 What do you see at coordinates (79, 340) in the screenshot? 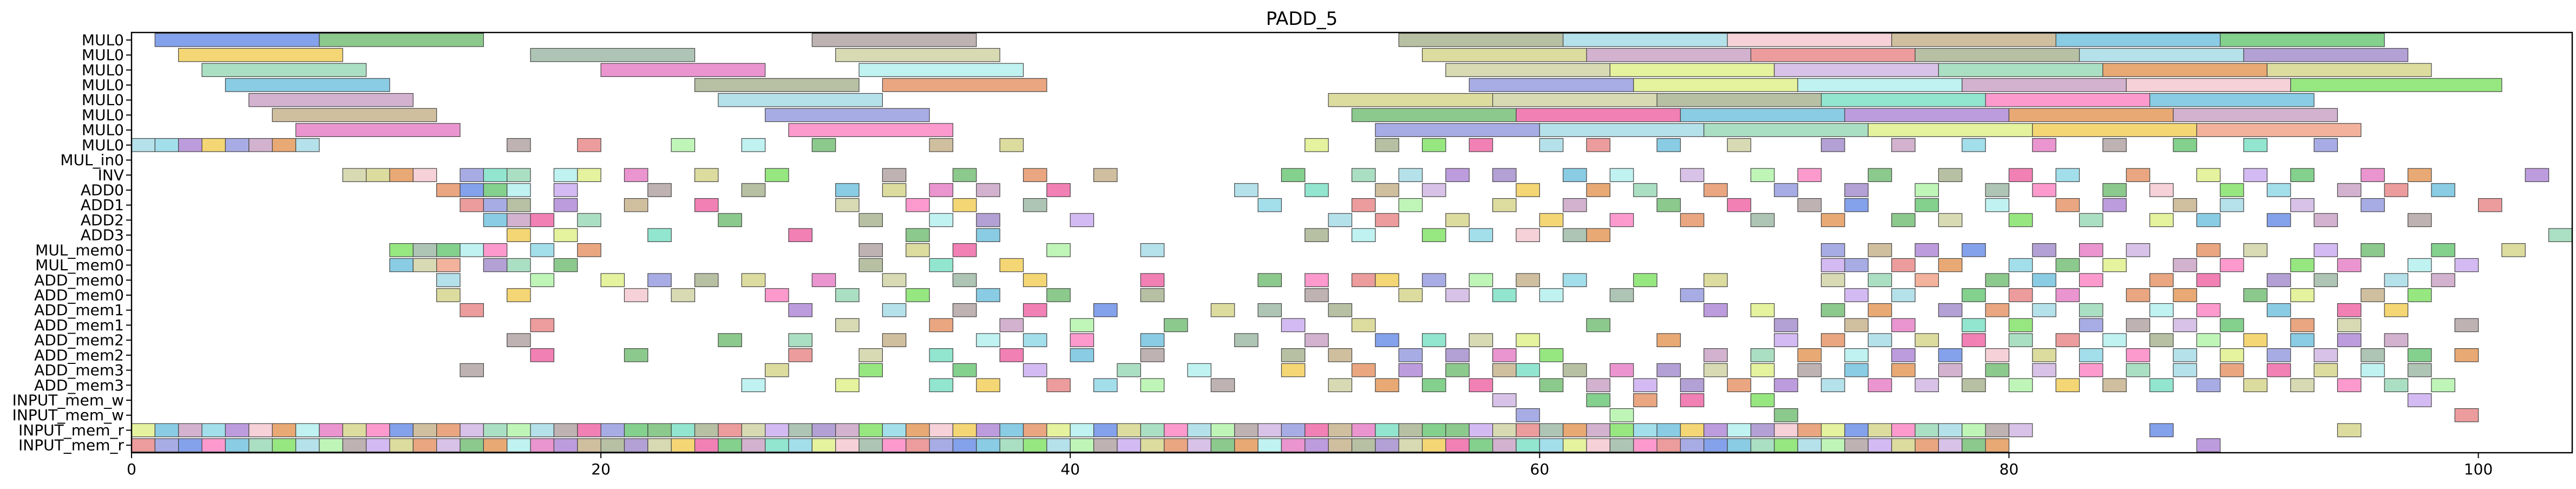
I see `y-tick-label: ADD_mem2` at bounding box center [79, 340].